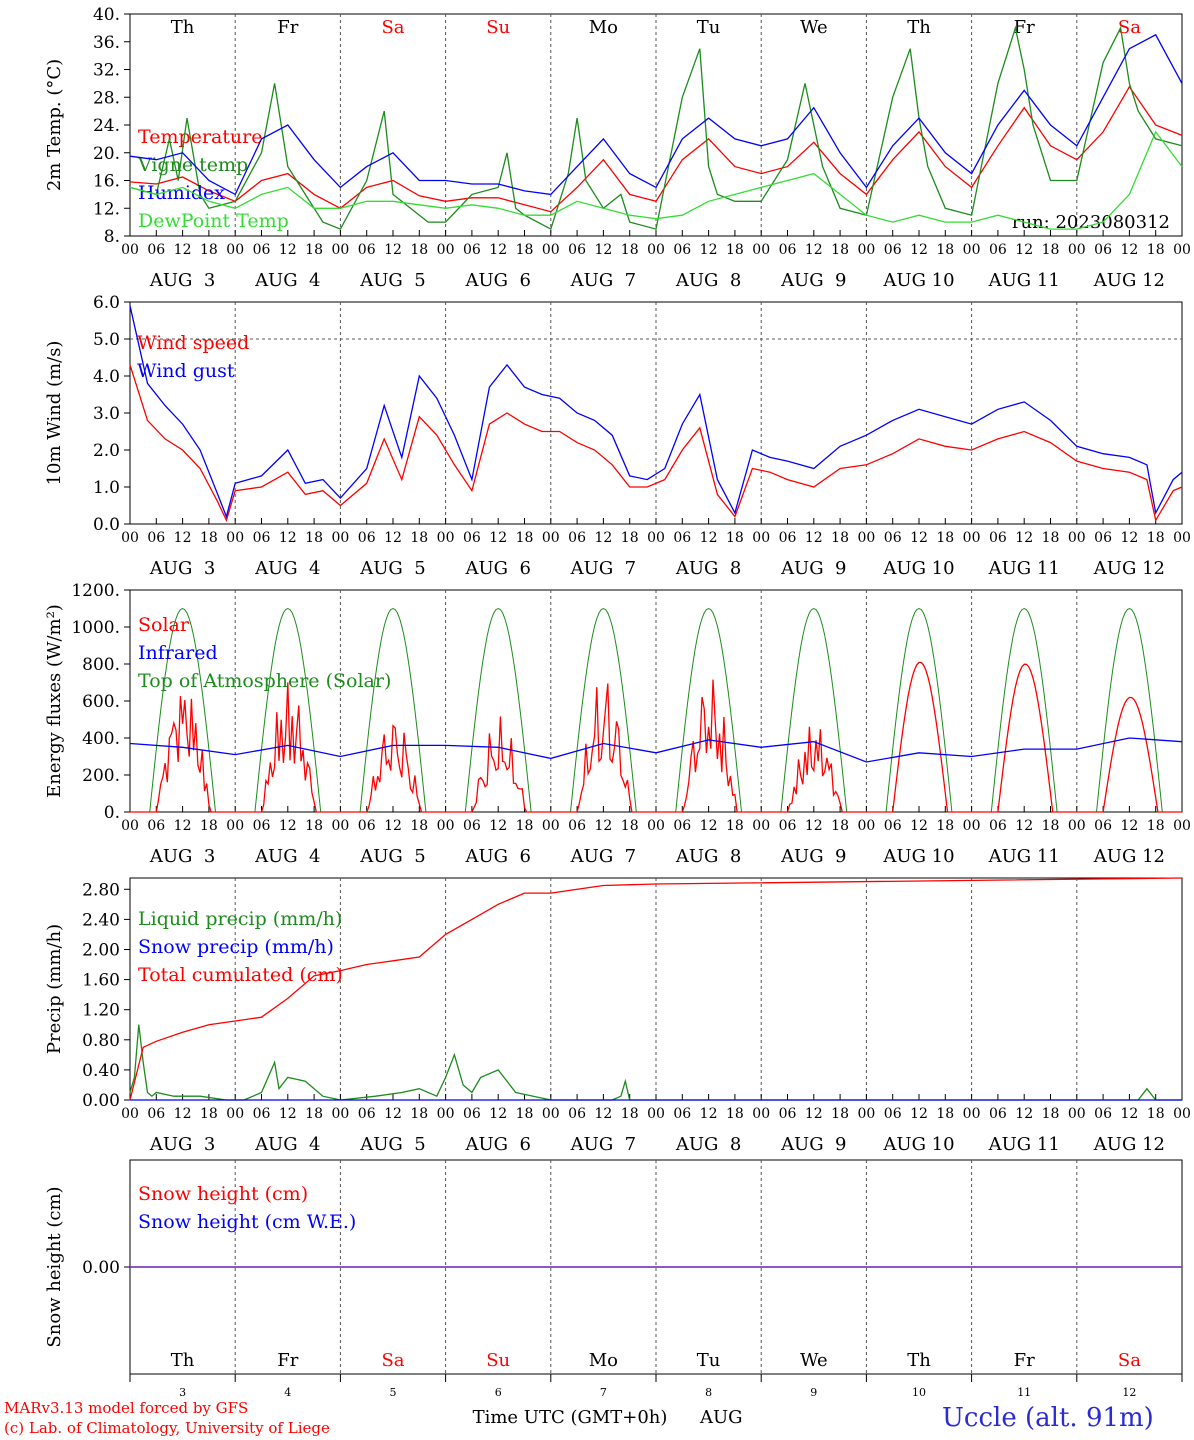 The image size is (1194, 1440). I want to click on y-tick-label: 600., so click(101, 702).